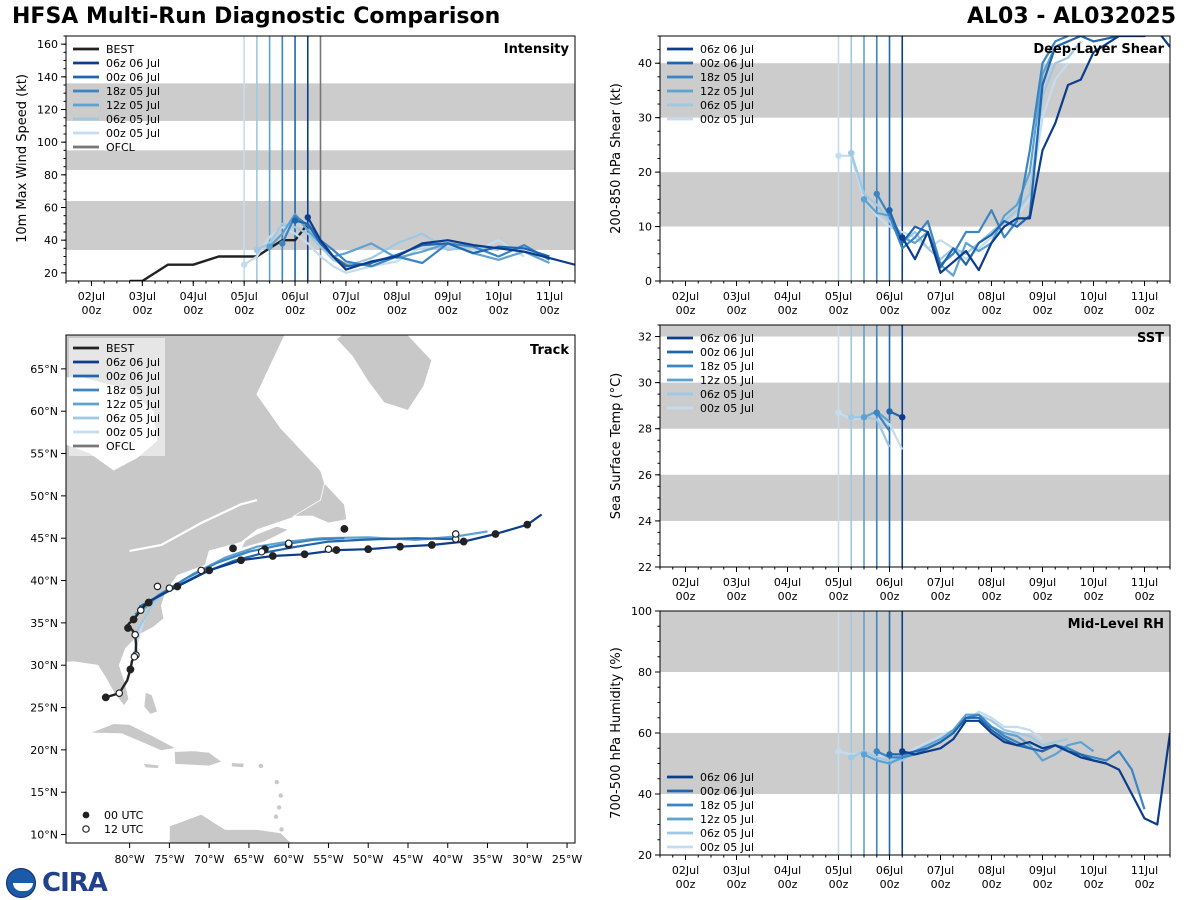  Describe the element at coordinates (645, 227) in the screenshot. I see `y-tick-label: 10` at that location.